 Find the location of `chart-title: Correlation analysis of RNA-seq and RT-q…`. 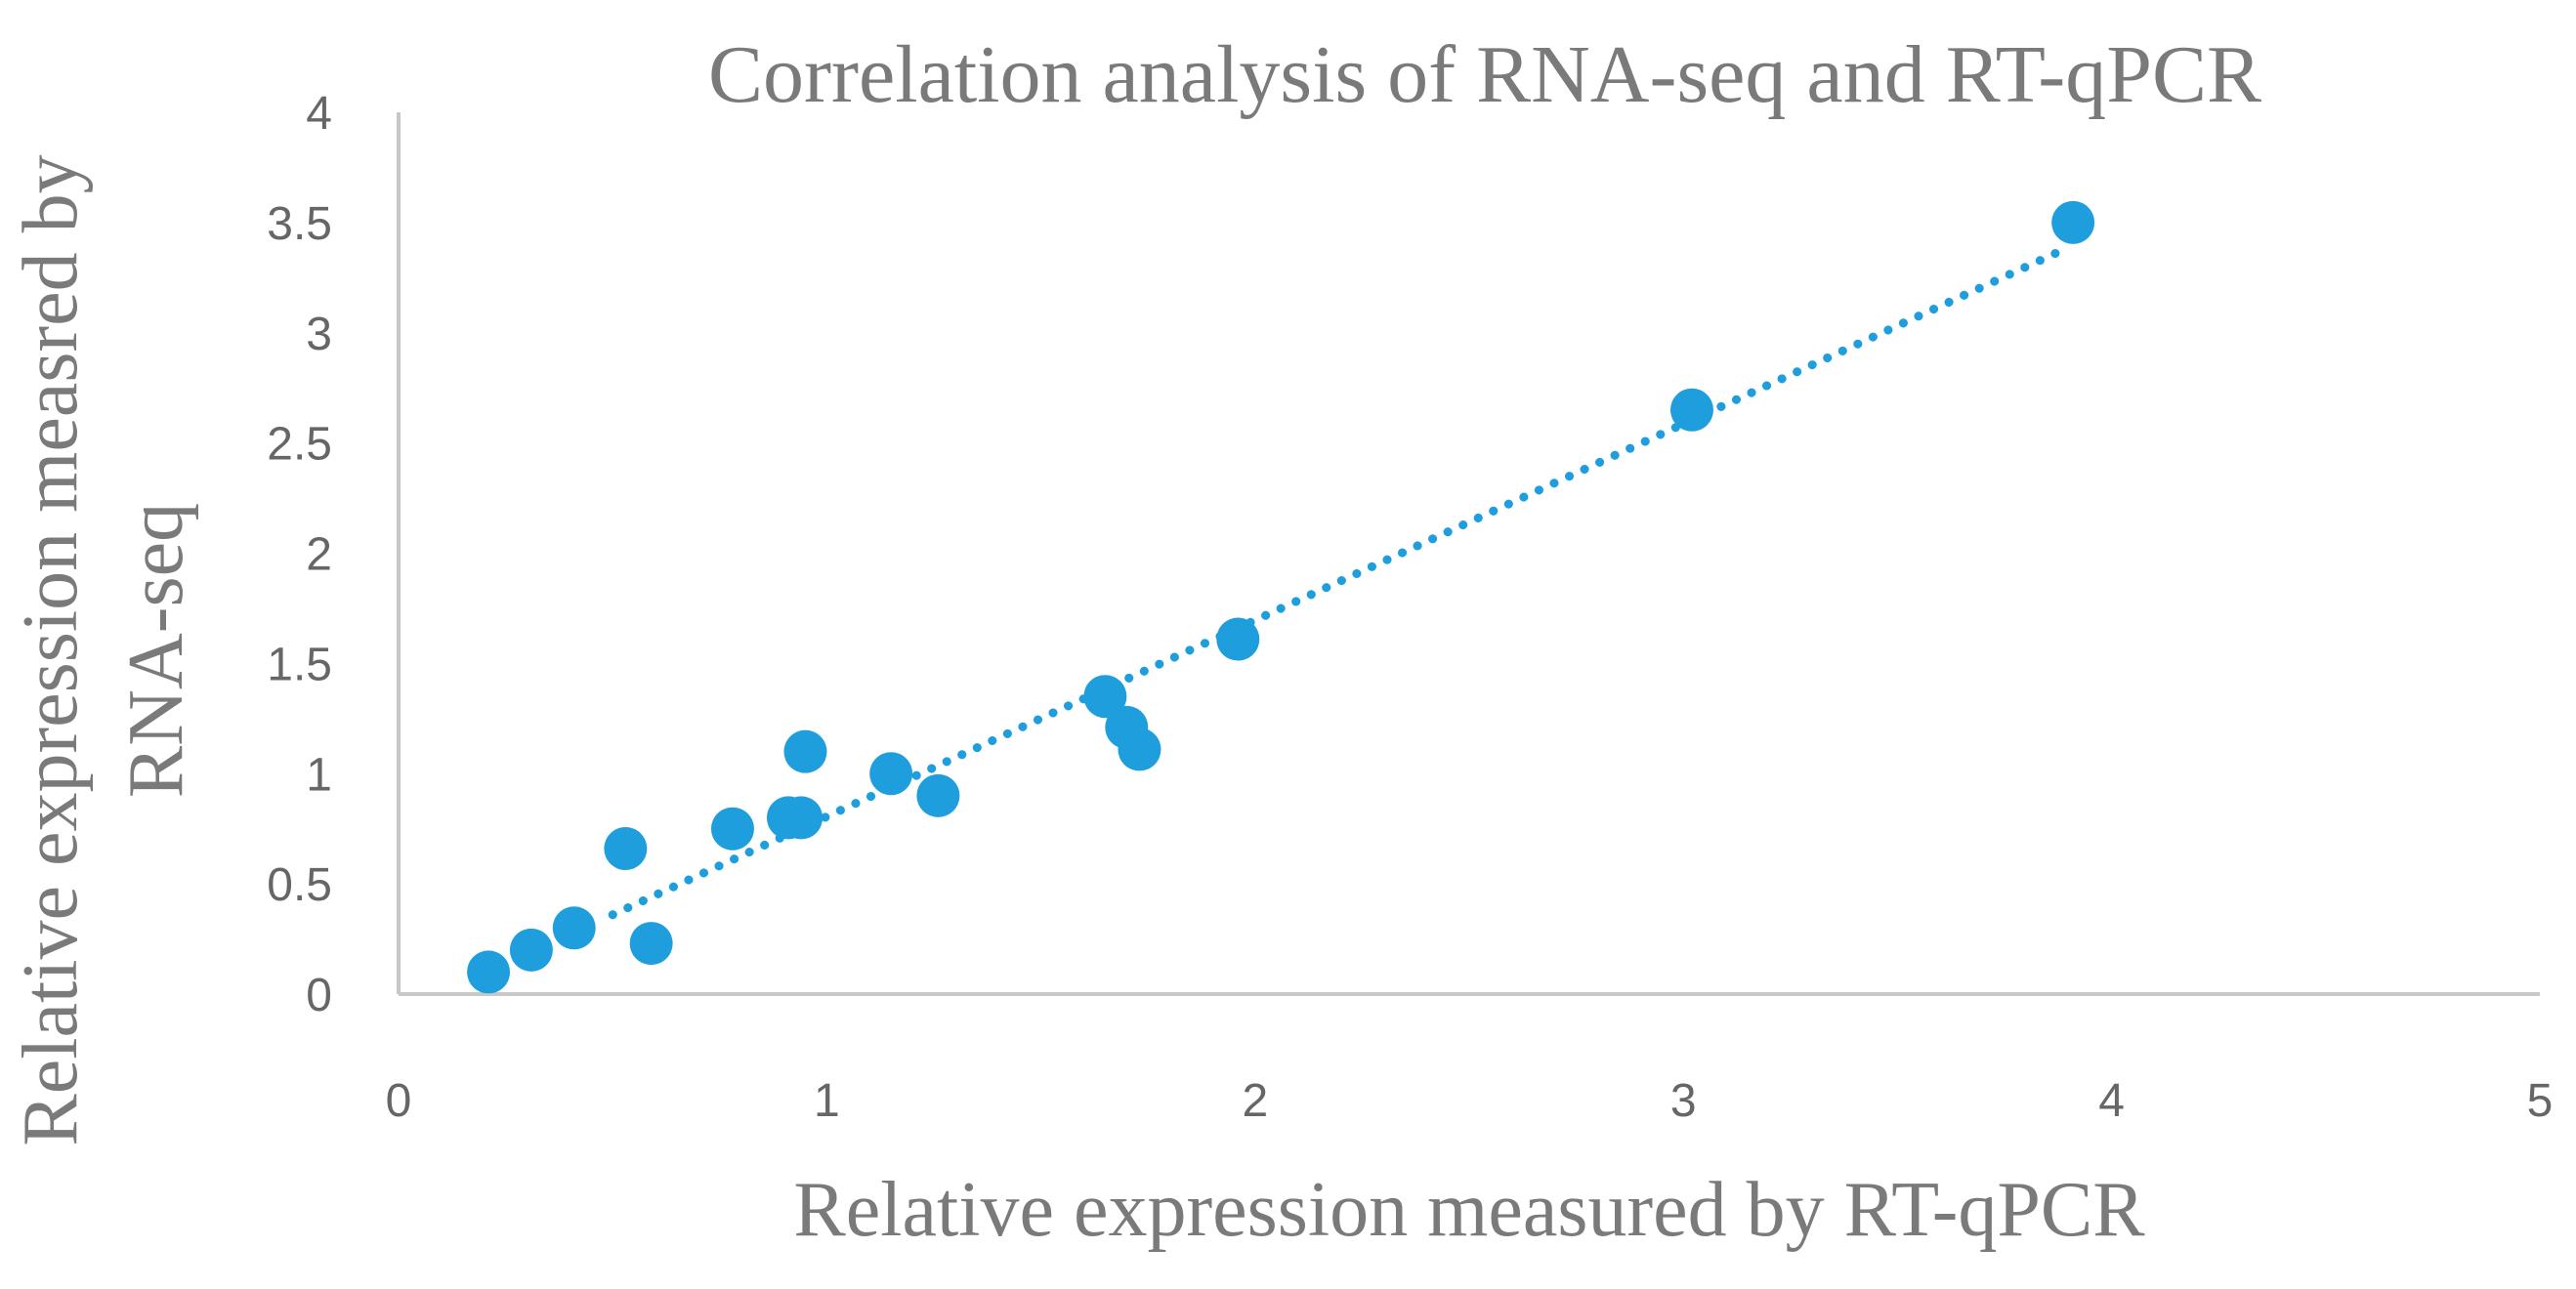

chart-title: Correlation analysis of RNA-seq and RT-q… is located at coordinates (1484, 74).